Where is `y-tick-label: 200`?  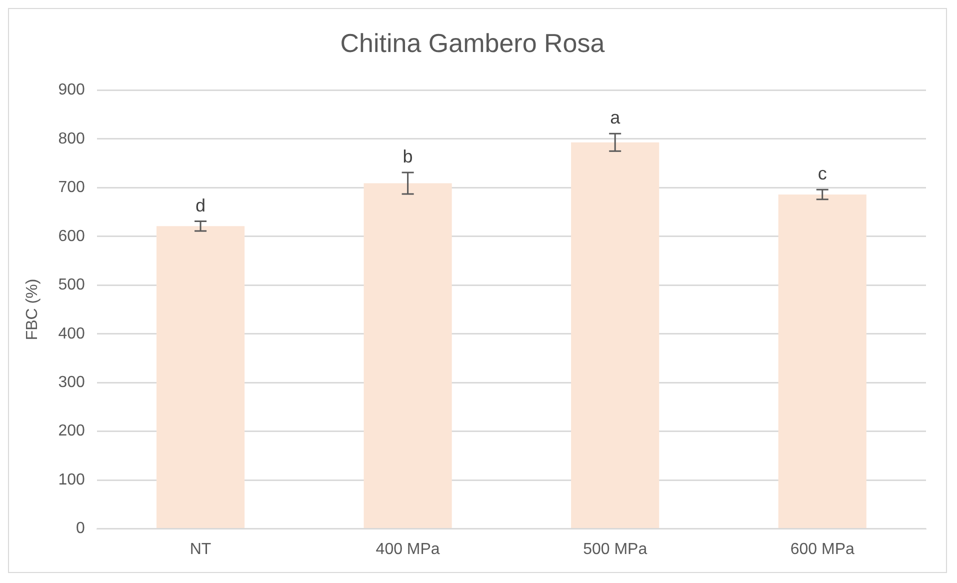 y-tick-label: 200 is located at coordinates (71, 431).